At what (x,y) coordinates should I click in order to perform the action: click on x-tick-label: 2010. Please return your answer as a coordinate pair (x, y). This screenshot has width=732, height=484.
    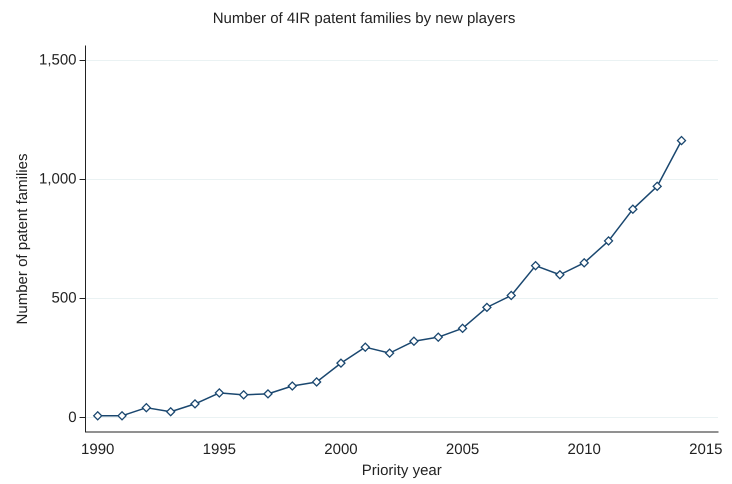
    Looking at the image, I should click on (584, 449).